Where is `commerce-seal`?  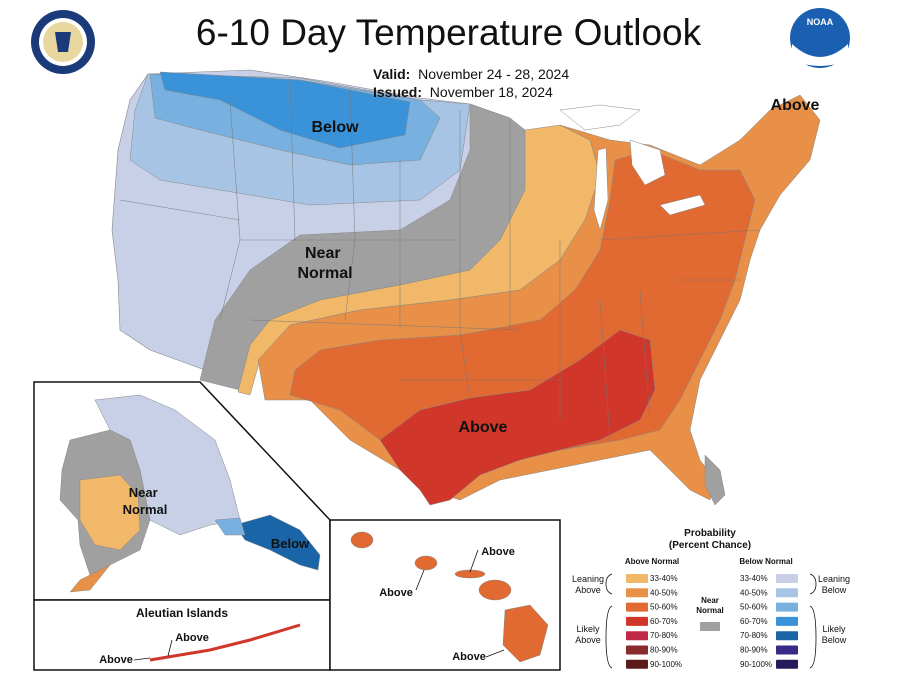 commerce-seal is located at coordinates (63, 42).